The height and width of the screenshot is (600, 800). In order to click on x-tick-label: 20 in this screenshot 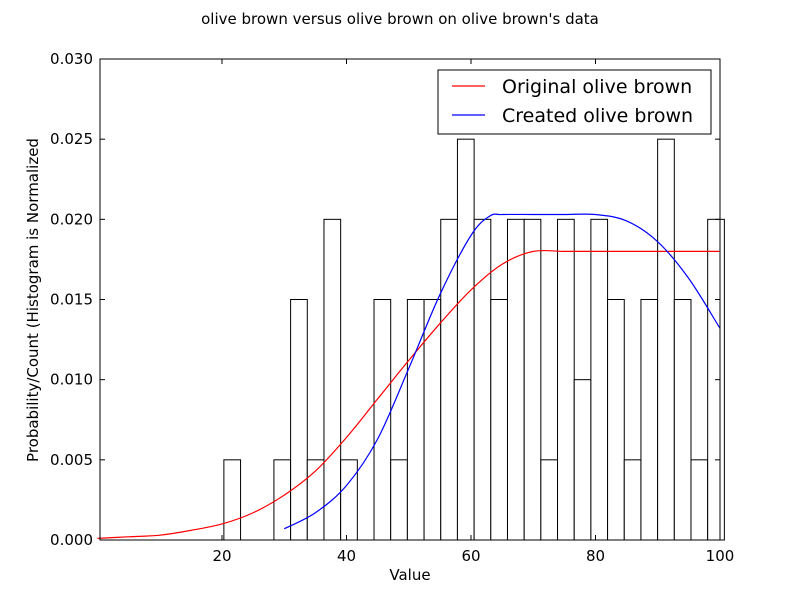, I will do `click(221, 556)`.